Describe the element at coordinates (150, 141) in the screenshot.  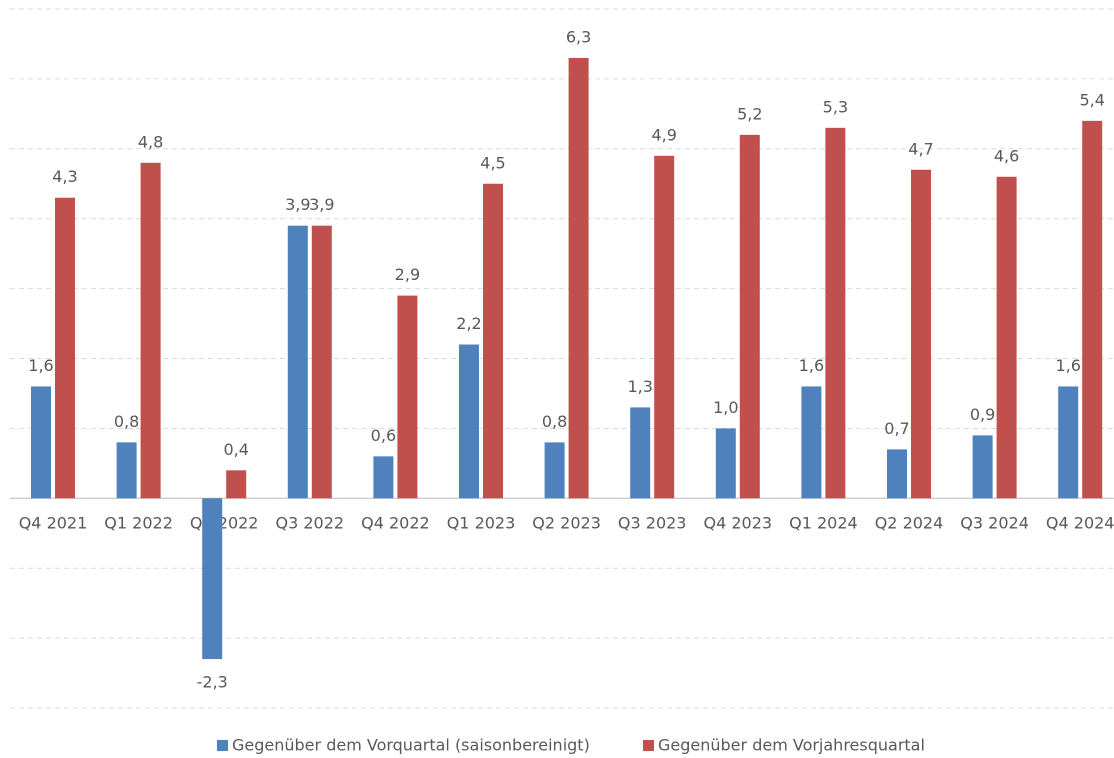
I see `data-label: 4,8` at that location.